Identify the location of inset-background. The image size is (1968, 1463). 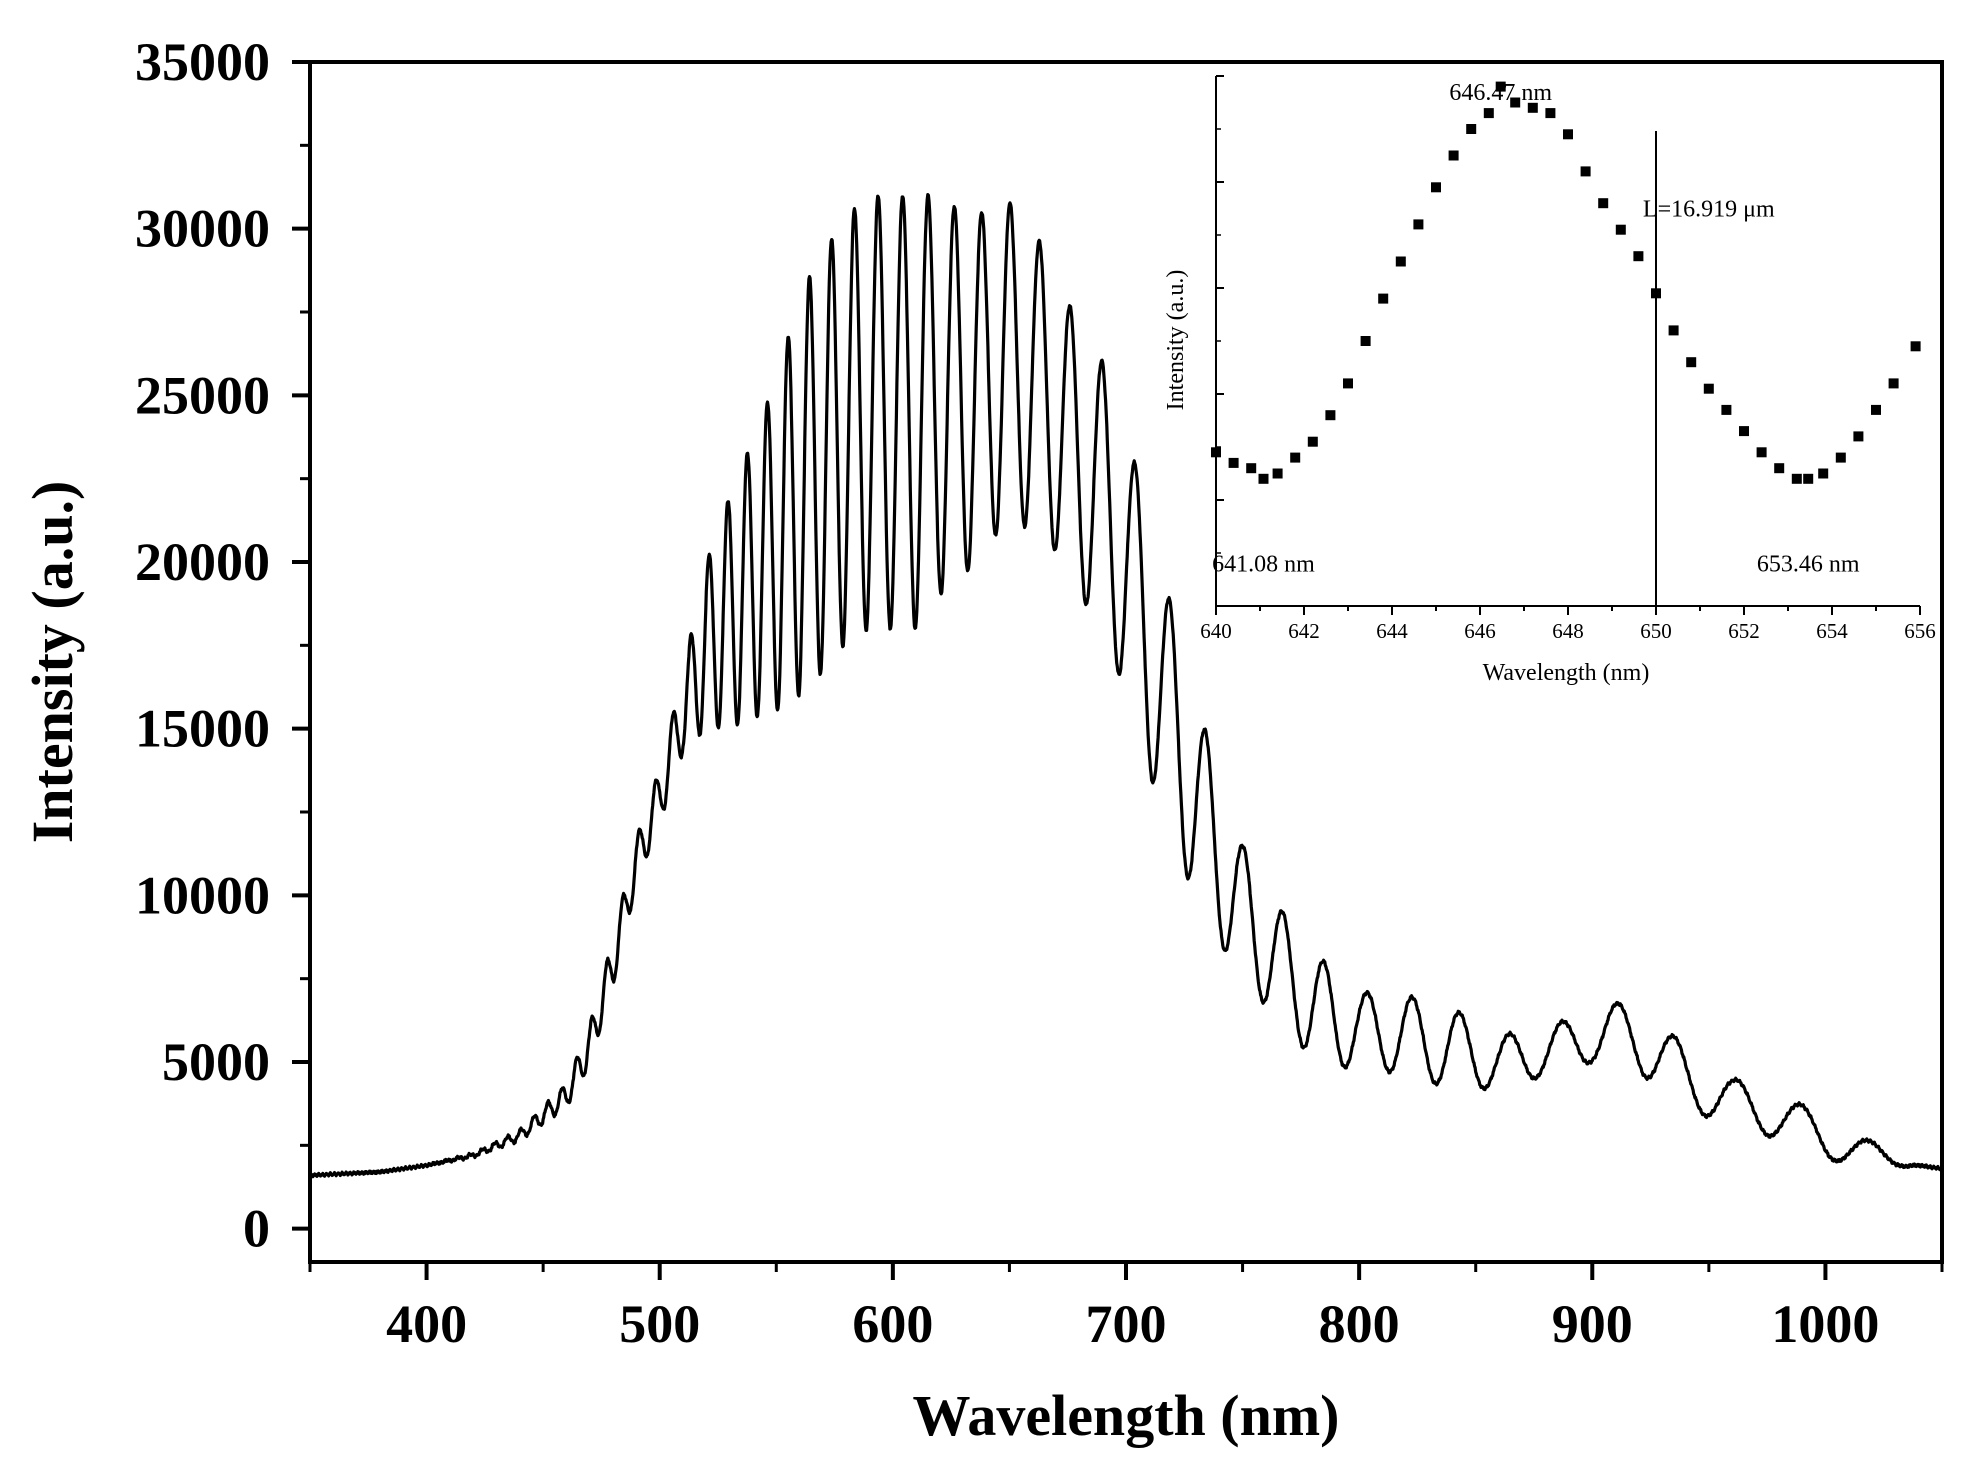
(1568, 341).